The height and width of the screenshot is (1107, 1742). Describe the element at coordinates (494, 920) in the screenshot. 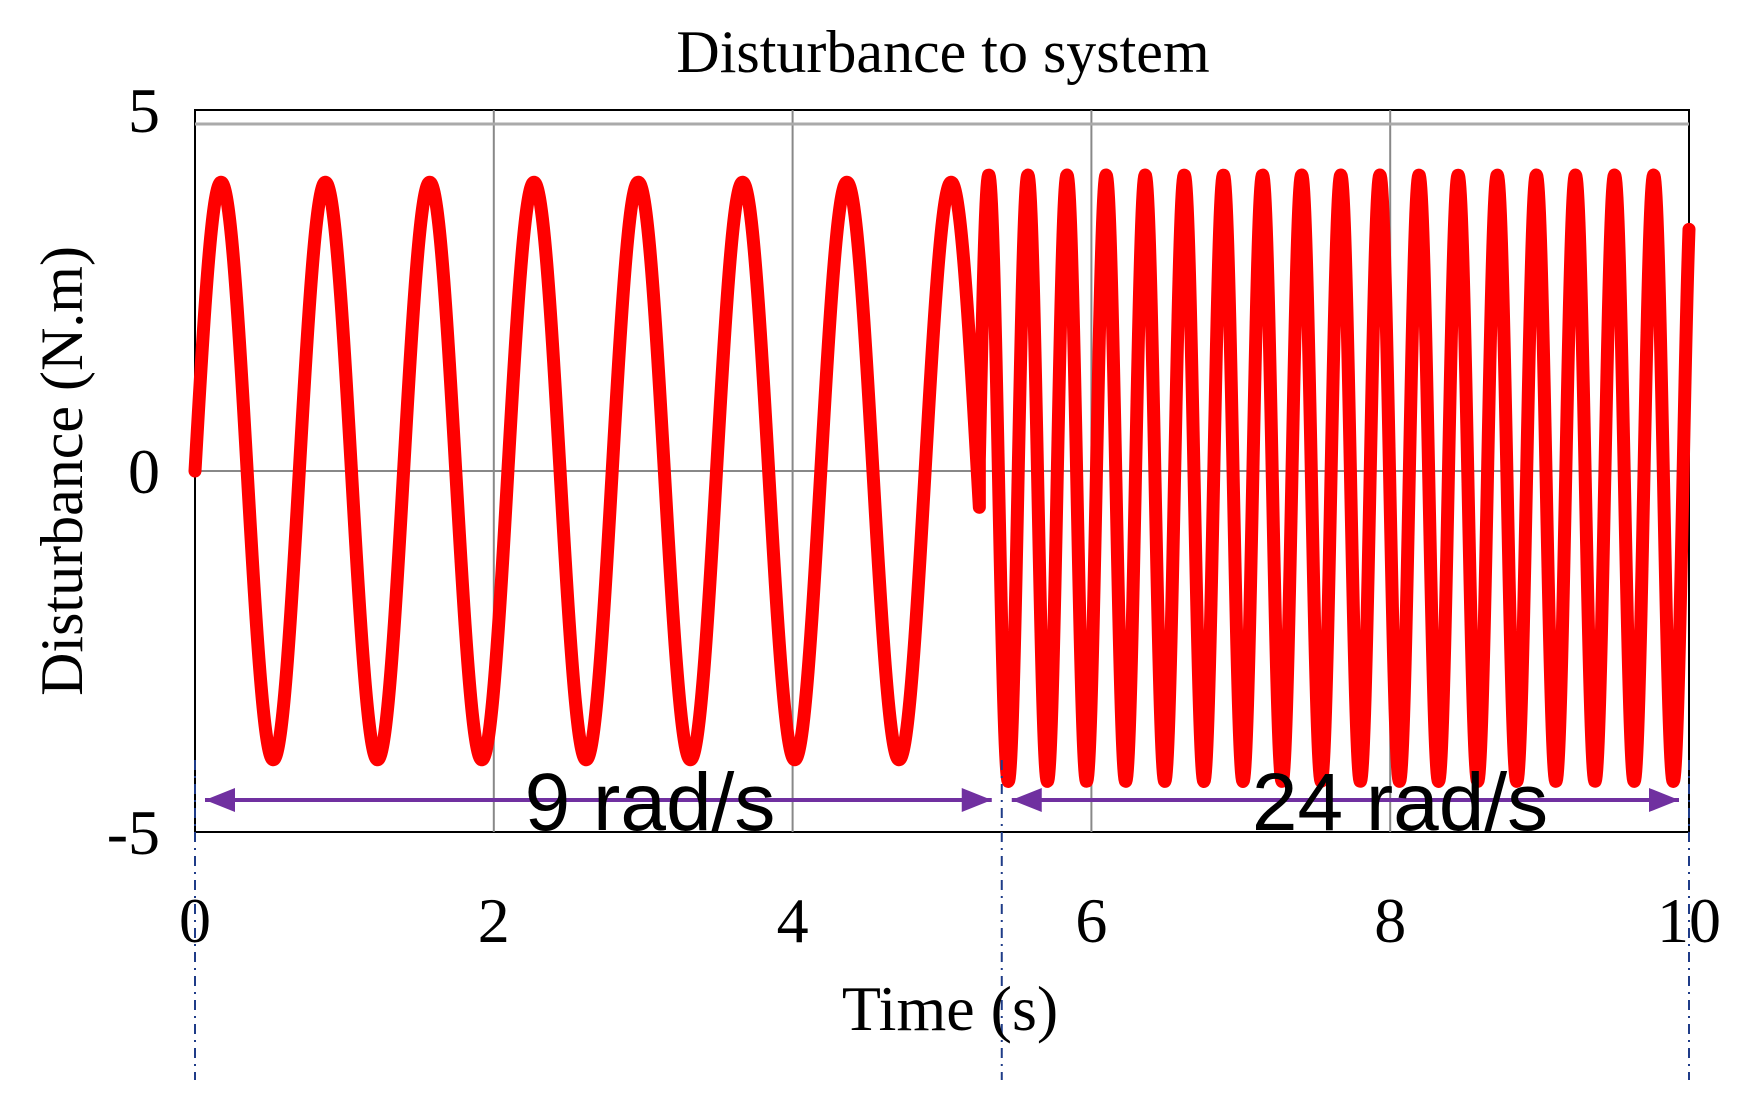

I see `x-tick-label: 2` at that location.